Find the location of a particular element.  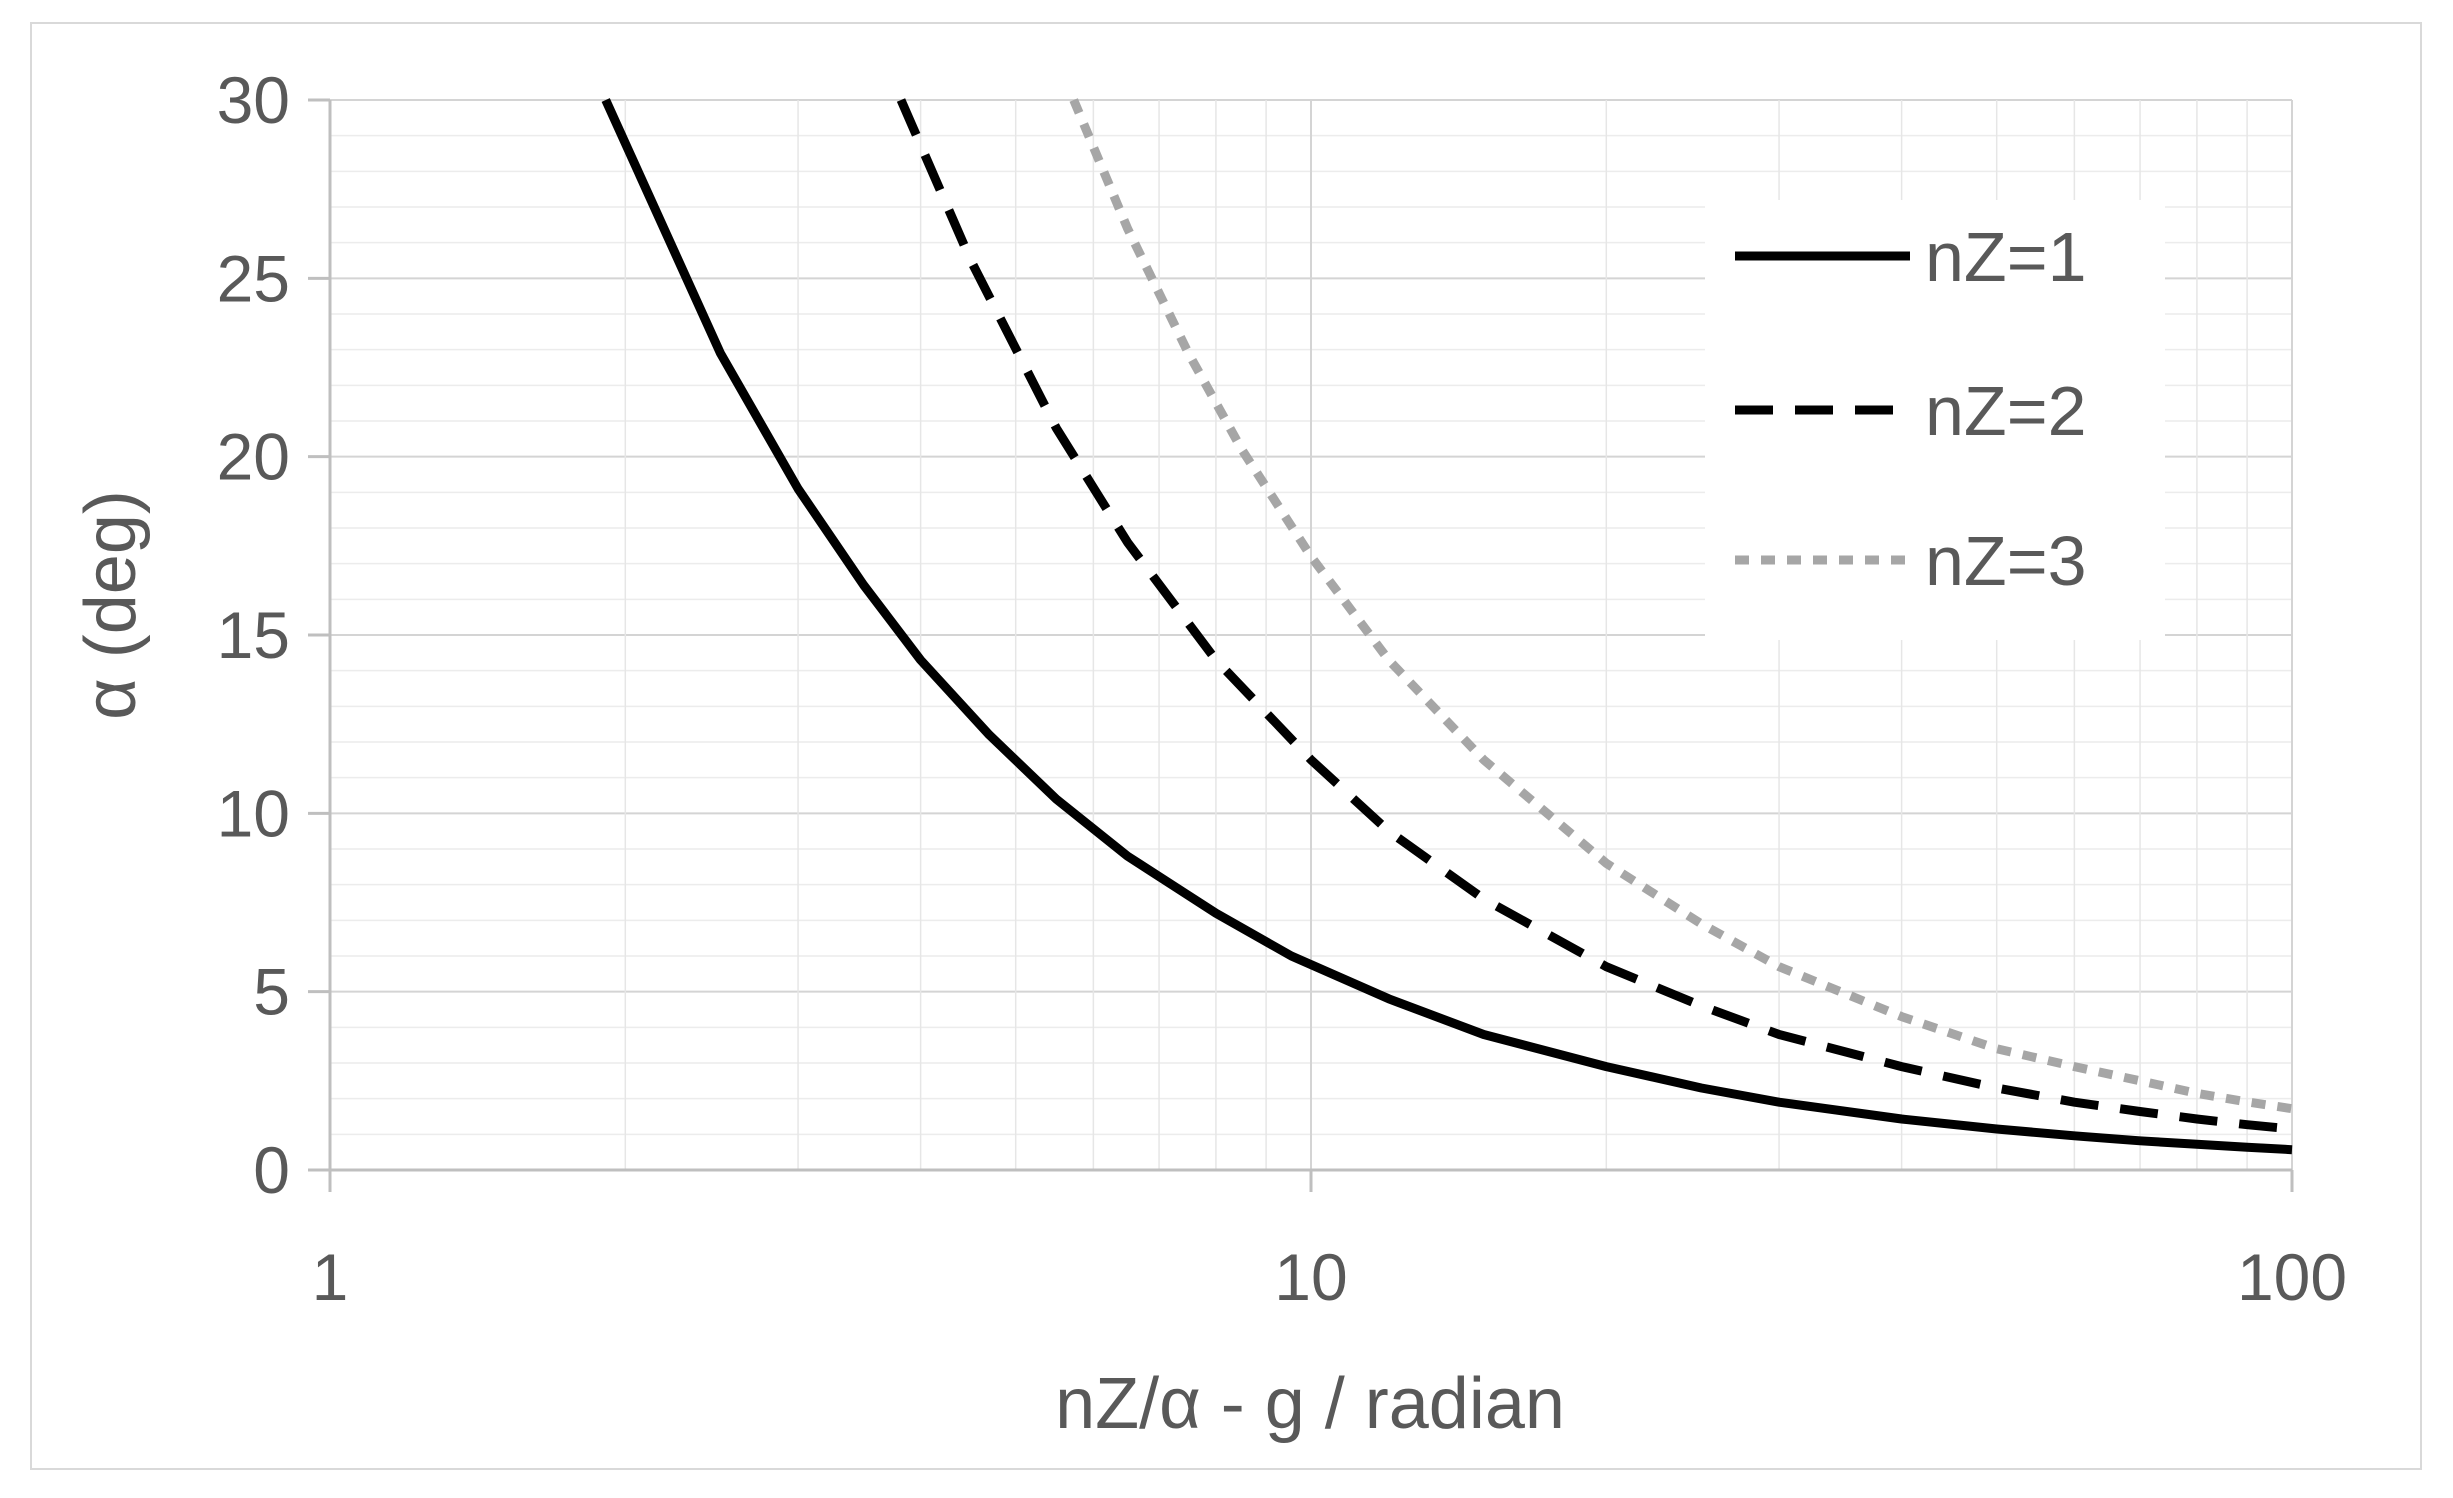

x-axis-title: nZ/α - g / radian is located at coordinates (1310, 1404).